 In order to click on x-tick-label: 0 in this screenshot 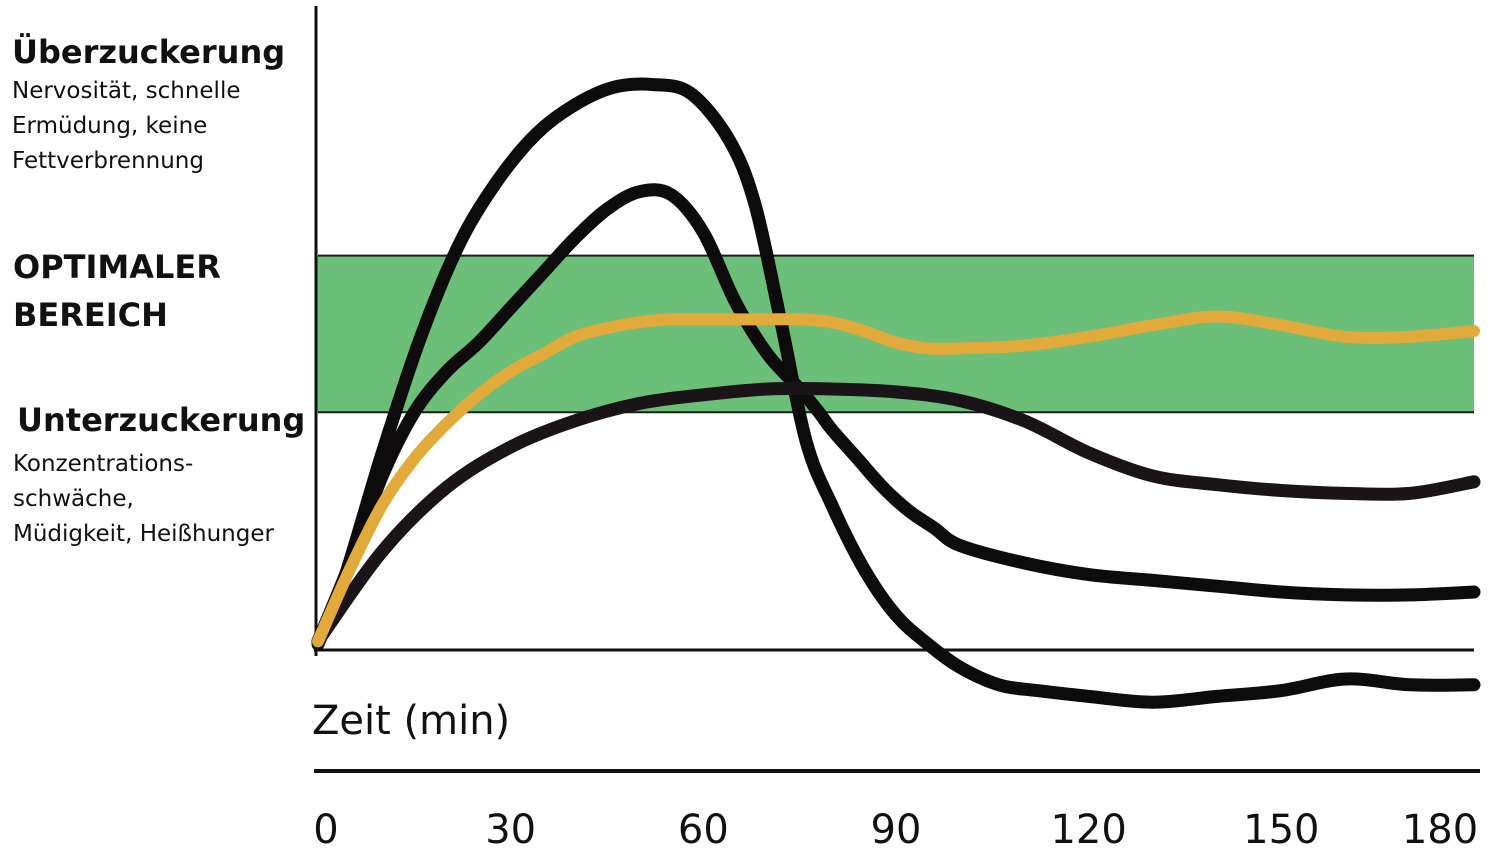, I will do `click(326, 830)`.